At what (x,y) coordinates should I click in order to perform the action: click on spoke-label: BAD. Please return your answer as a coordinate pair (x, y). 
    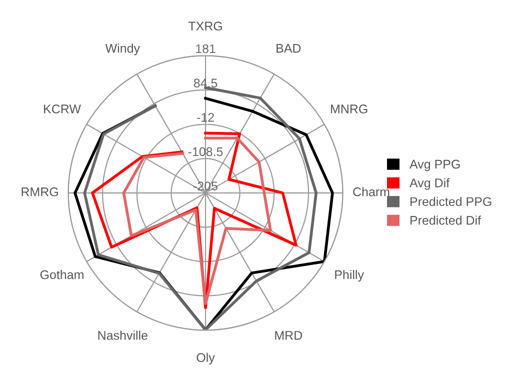
    Looking at the image, I should click on (288, 48).